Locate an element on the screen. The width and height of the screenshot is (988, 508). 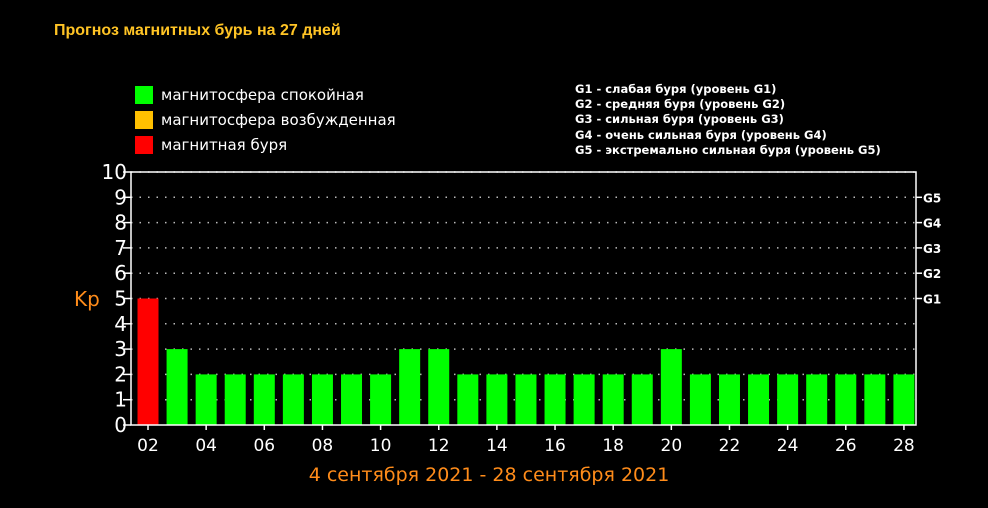
g-tick-label: G1 is located at coordinates (932, 300).